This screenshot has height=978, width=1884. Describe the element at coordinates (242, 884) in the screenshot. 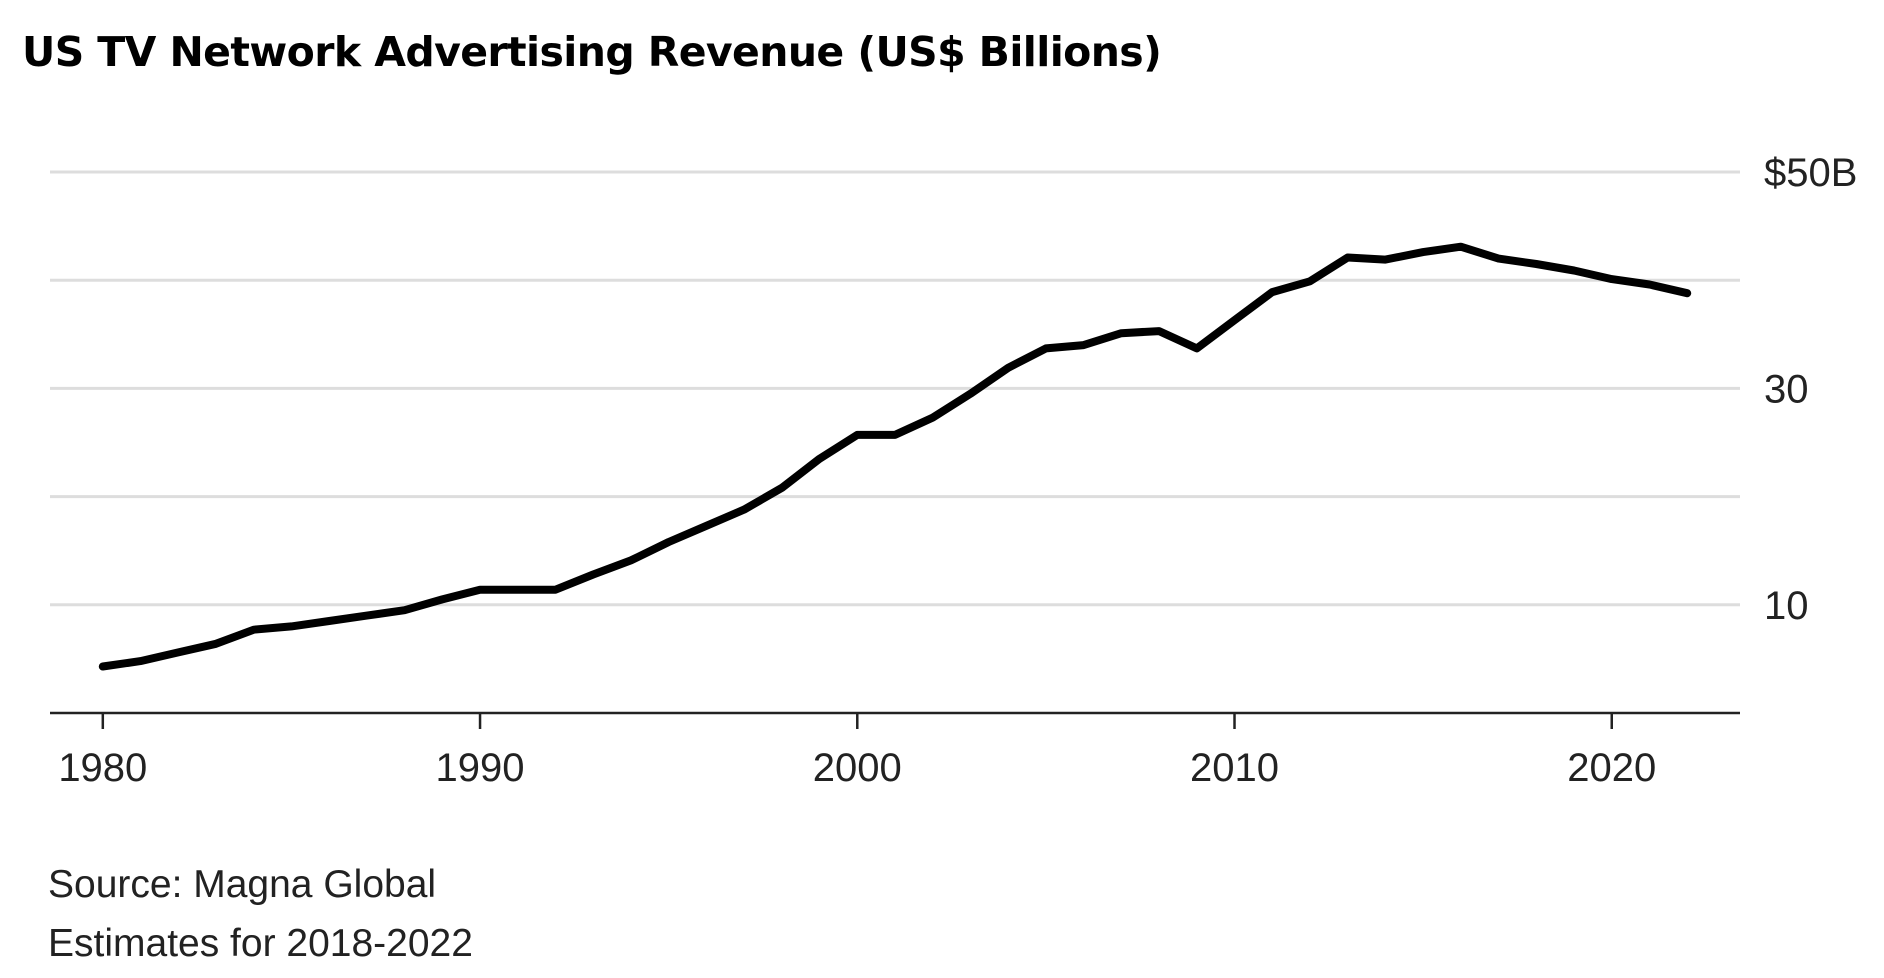

I see `source-note: Source: Magna Global` at that location.